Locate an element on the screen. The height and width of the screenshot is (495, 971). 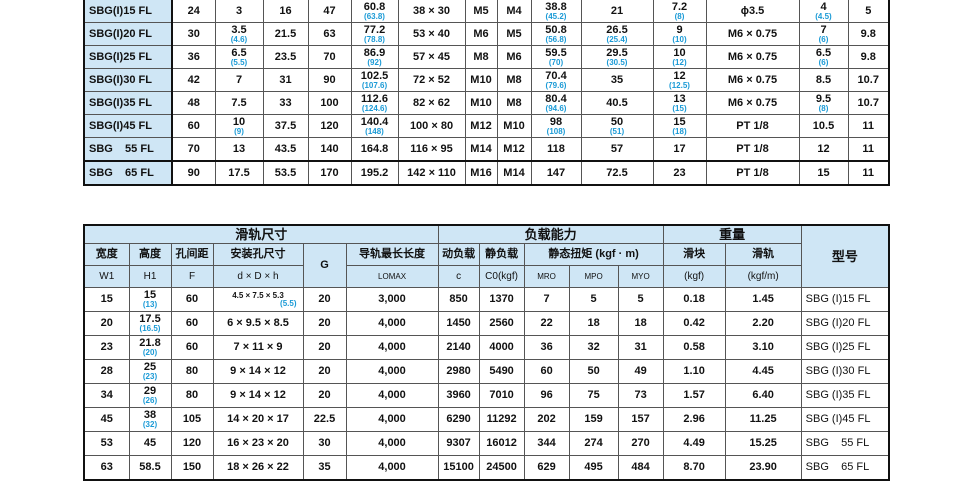
cell-alt-value: (108) is located at coordinates (556, 131).